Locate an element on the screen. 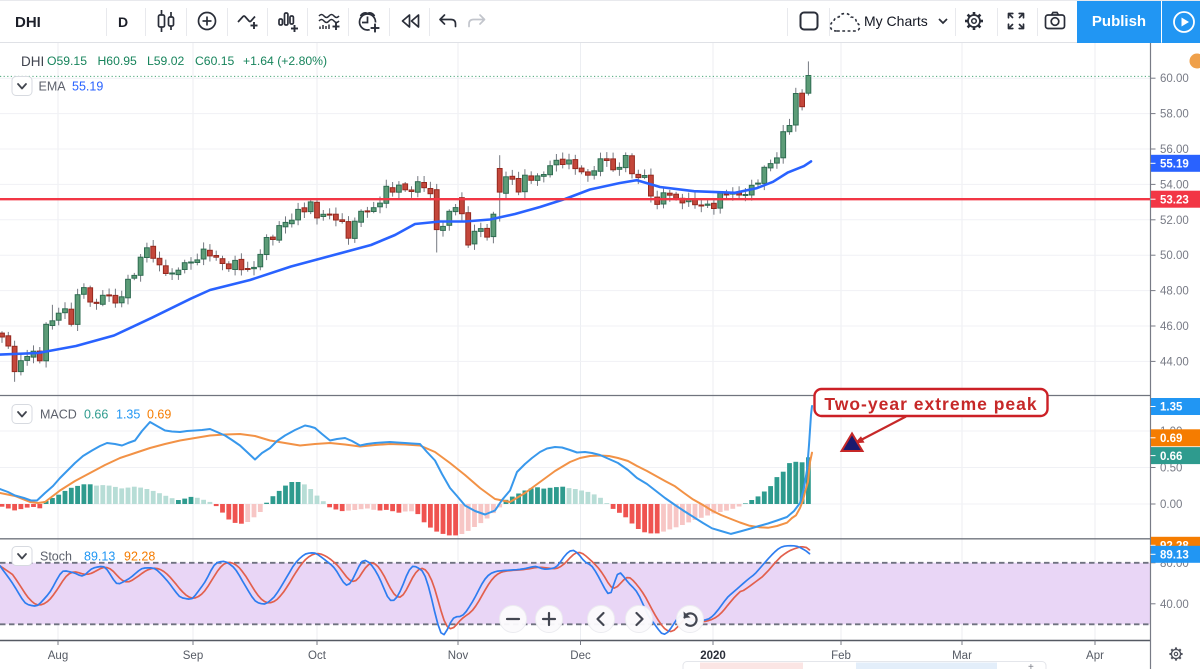 This screenshot has width=1200, height=669. svg-text: 50.00 is located at coordinates (1174, 256).